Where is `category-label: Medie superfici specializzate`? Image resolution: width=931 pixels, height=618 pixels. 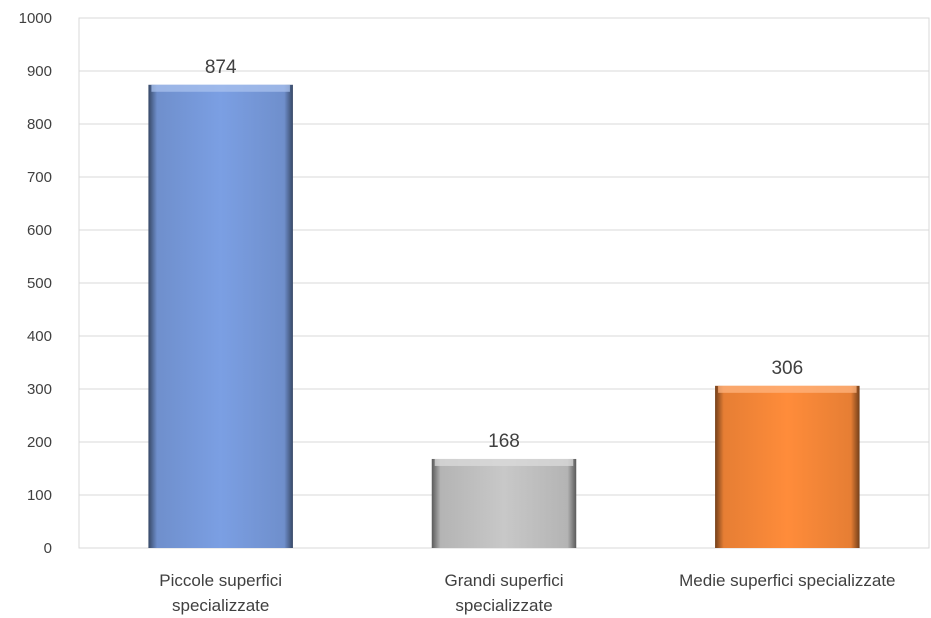 category-label: Medie superfici specializzate is located at coordinates (787, 580).